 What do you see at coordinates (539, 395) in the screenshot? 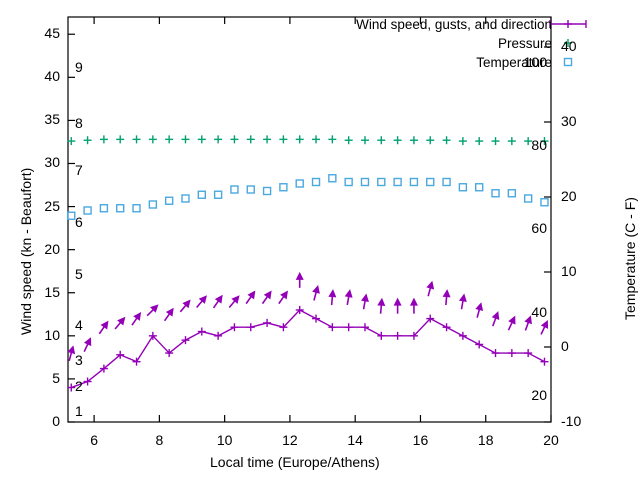
I see `fahrenheit-scale-label: 20` at bounding box center [539, 395].